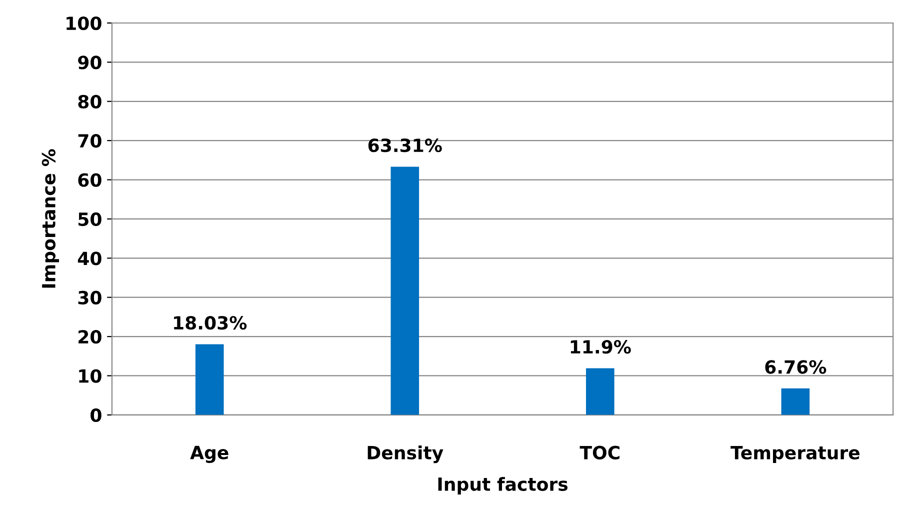 The image size is (903, 511). I want to click on y-tick-label: 20, so click(90, 337).